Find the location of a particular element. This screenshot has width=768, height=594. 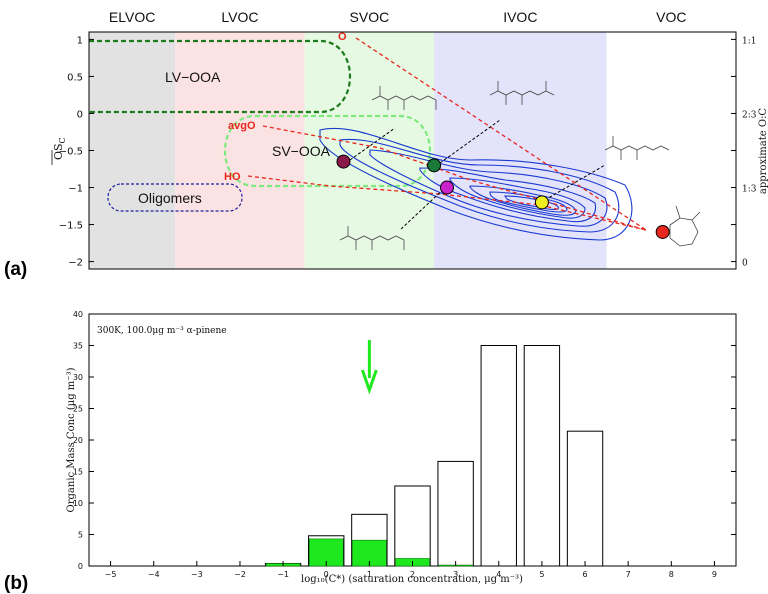

ytick-label: 1 is located at coordinates (80, 40).